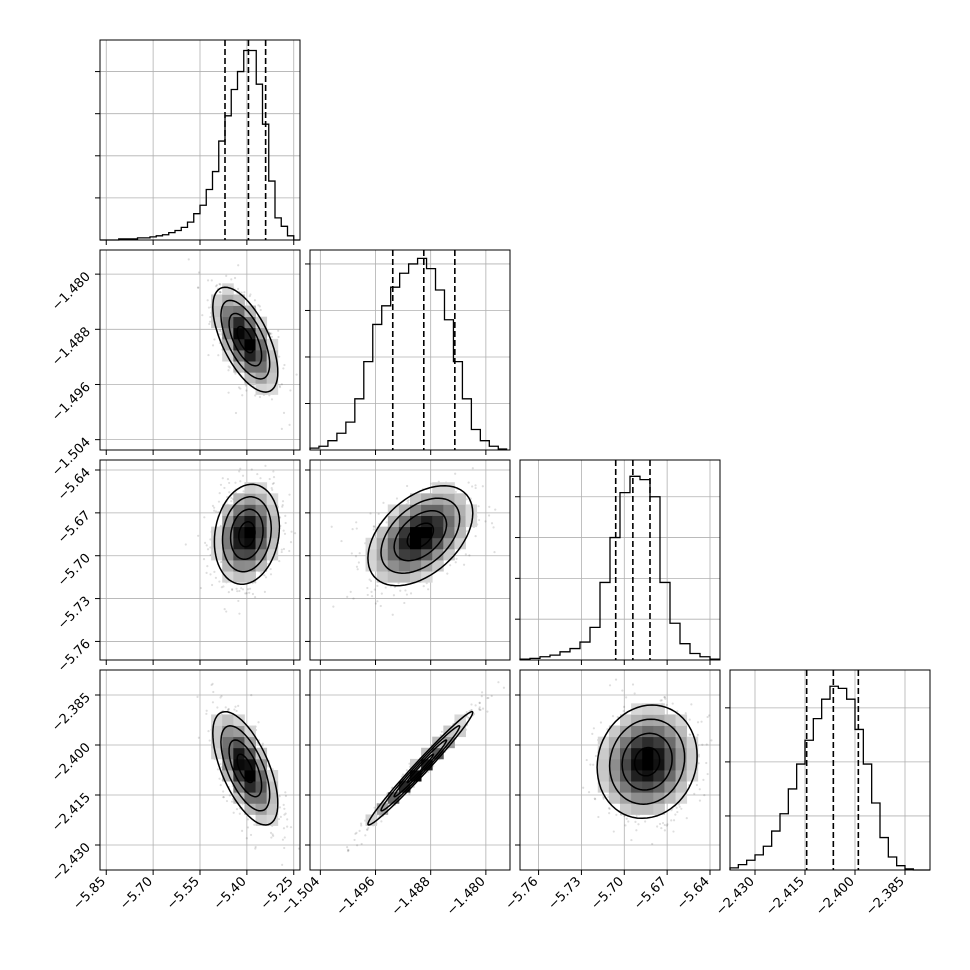  What do you see at coordinates (200, 350) in the screenshot?
I see `panel-frame` at bounding box center [200, 350].